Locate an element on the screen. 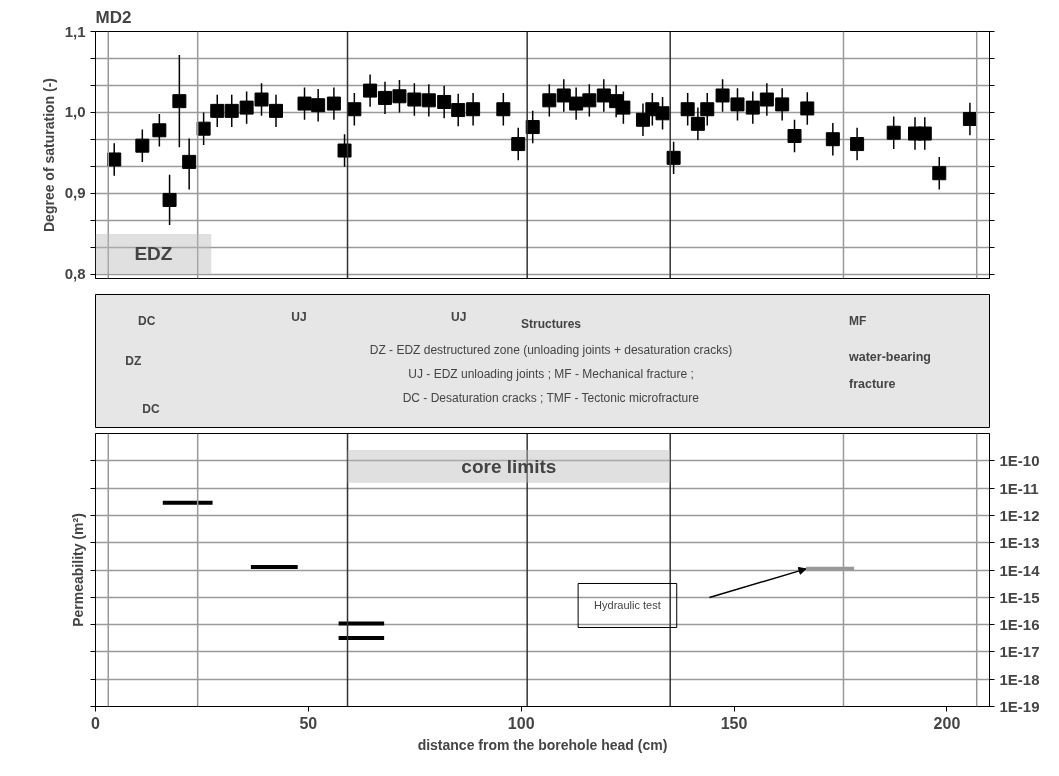 The height and width of the screenshot is (776, 1059). y-tick-label: 1E-17 is located at coordinates (1019, 652).